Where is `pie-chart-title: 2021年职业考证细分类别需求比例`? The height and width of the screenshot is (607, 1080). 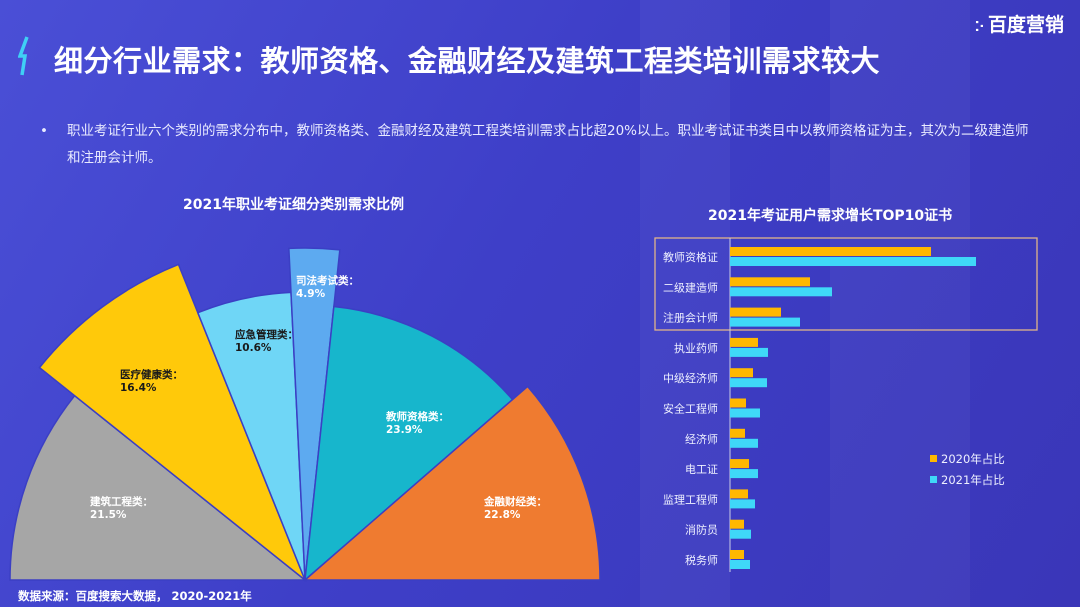 pie-chart-title: 2021年职业考证细分类别需求比例 is located at coordinates (293, 205).